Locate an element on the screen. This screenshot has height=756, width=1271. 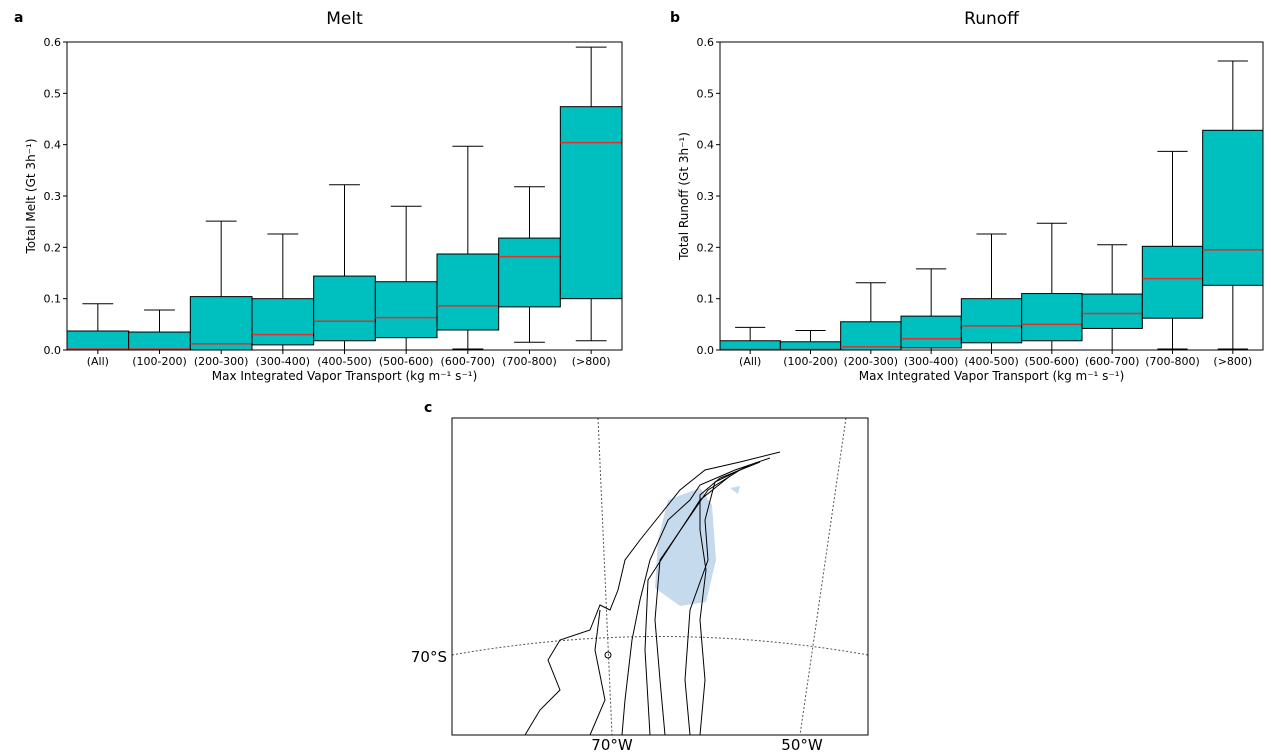
map-drawing is located at coordinates (660, 576).